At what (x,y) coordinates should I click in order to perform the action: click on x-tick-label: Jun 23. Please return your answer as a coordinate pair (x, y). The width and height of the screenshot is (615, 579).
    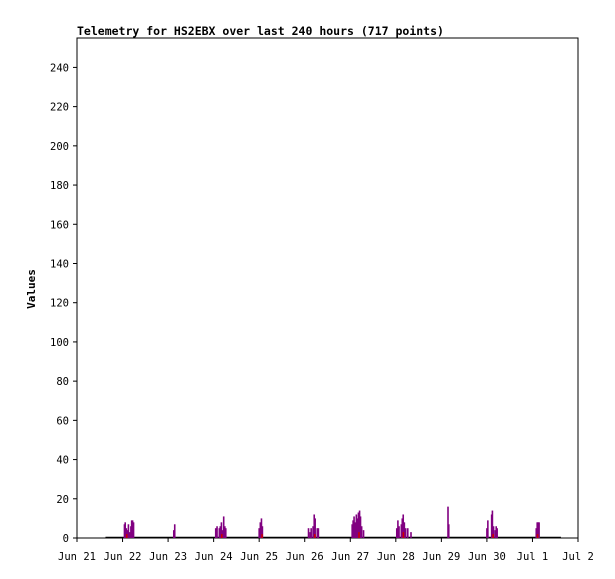
    Looking at the image, I should click on (168, 557).